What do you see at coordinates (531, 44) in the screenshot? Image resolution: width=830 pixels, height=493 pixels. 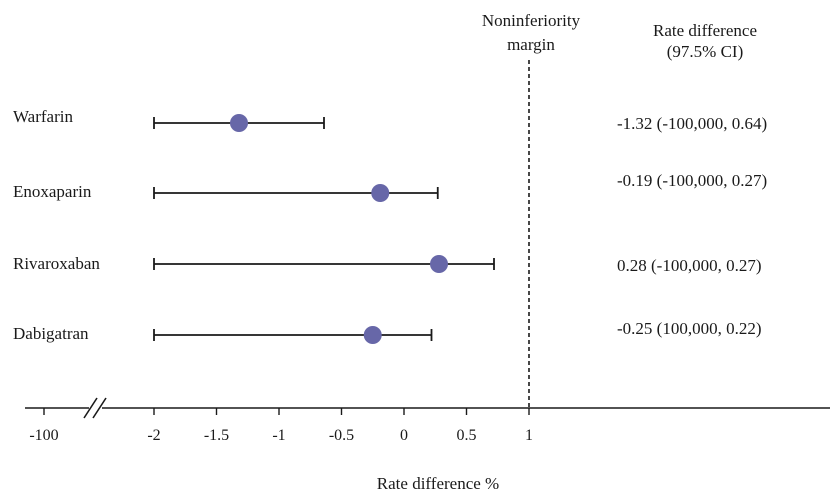 I see `margin-label-line2: margin` at bounding box center [531, 44].